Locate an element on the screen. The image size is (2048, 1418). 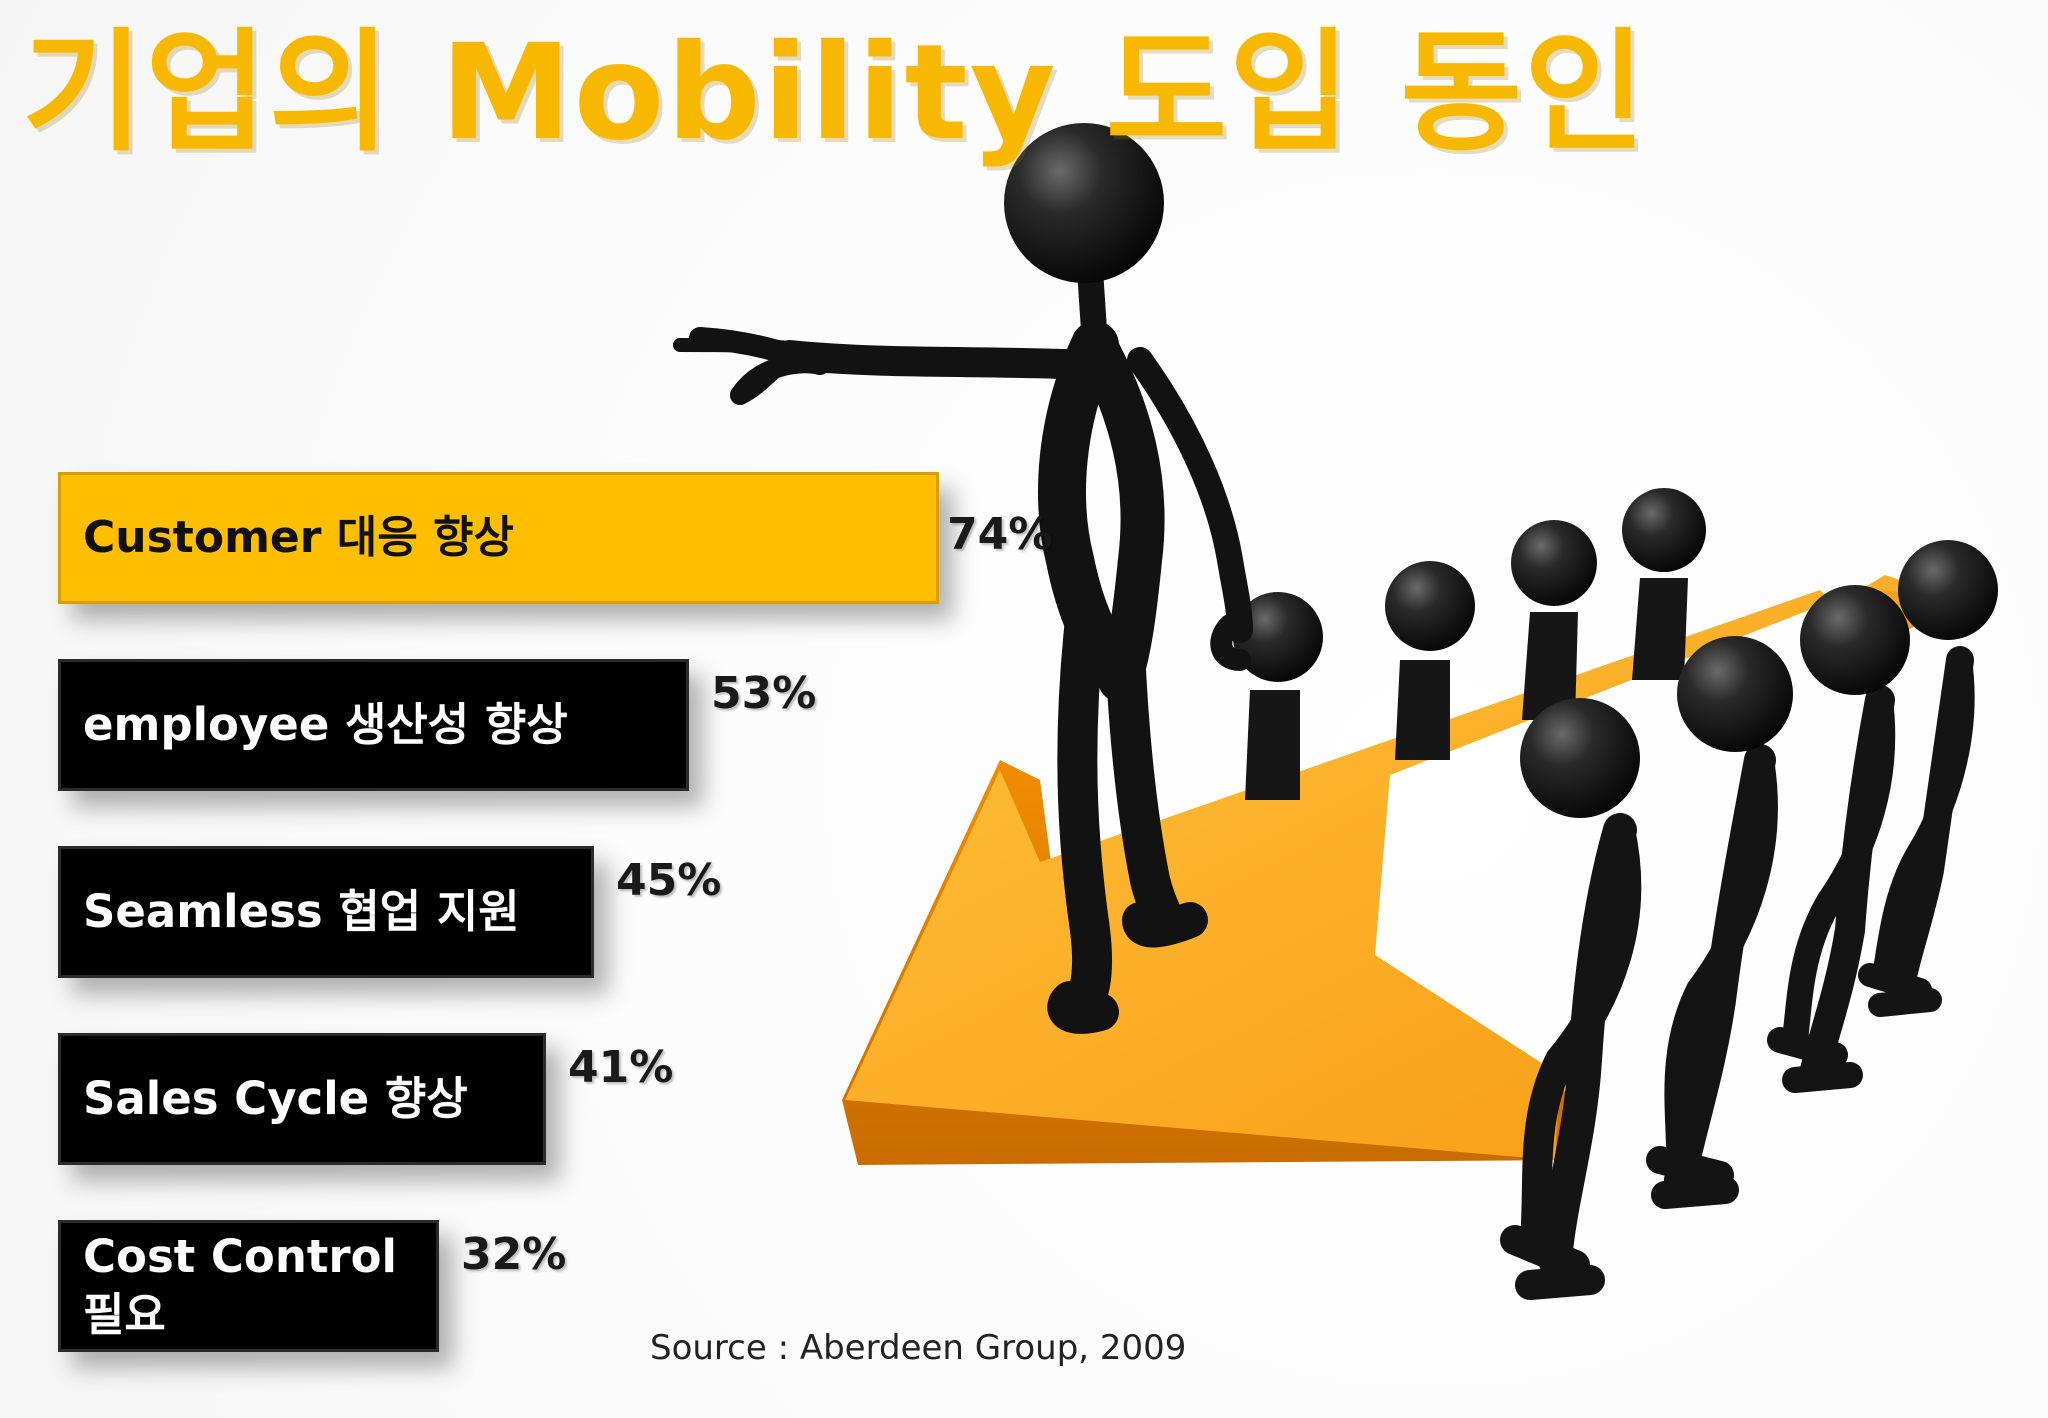
team-figures-back-row is located at coordinates (1469, 644).